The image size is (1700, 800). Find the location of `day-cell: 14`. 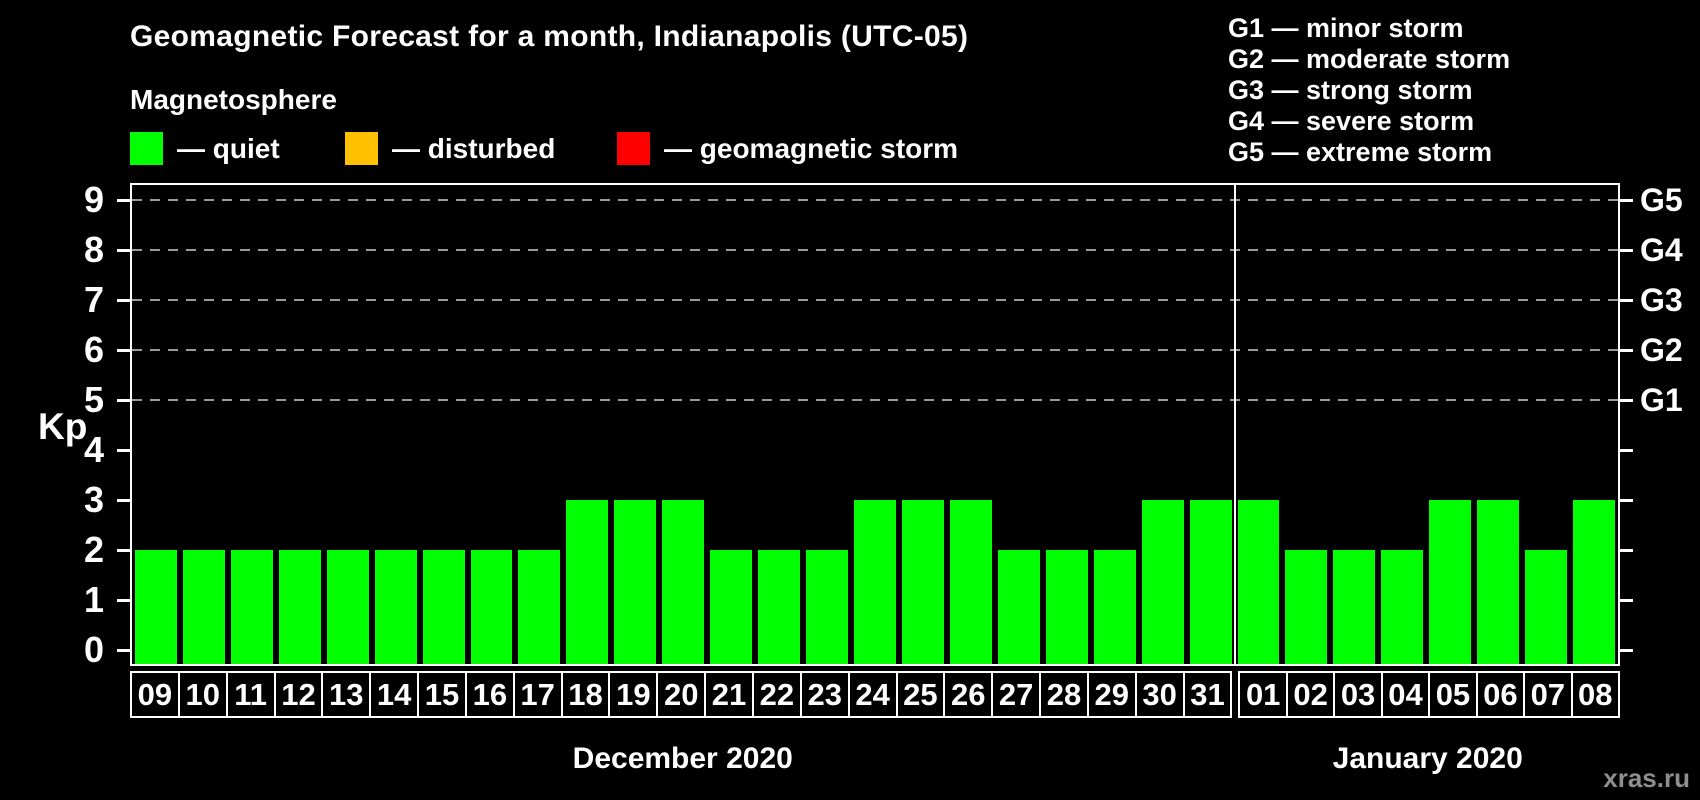

day-cell: 14 is located at coordinates (393, 694).